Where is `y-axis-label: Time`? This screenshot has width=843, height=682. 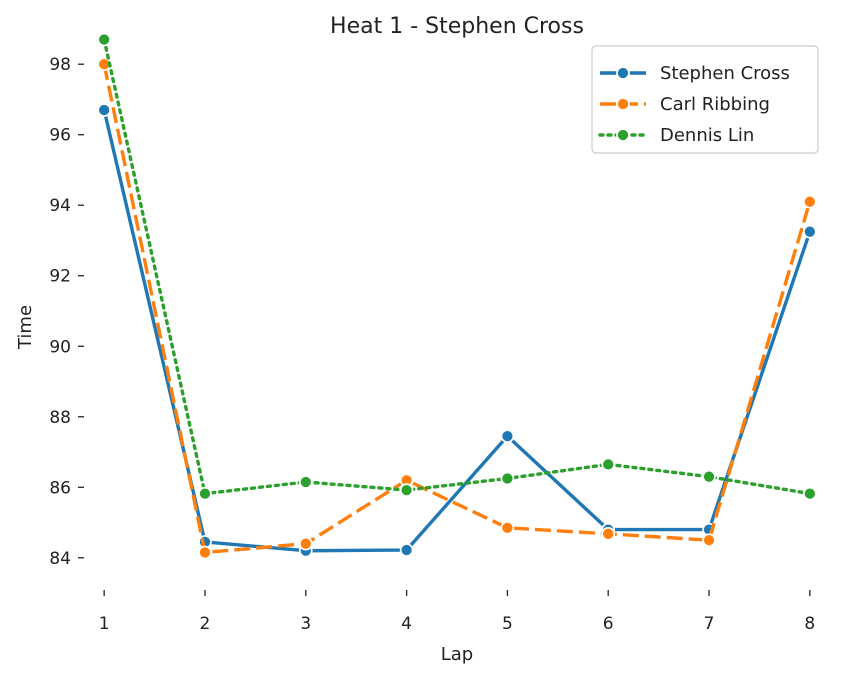
y-axis-label: Time is located at coordinates (25, 327).